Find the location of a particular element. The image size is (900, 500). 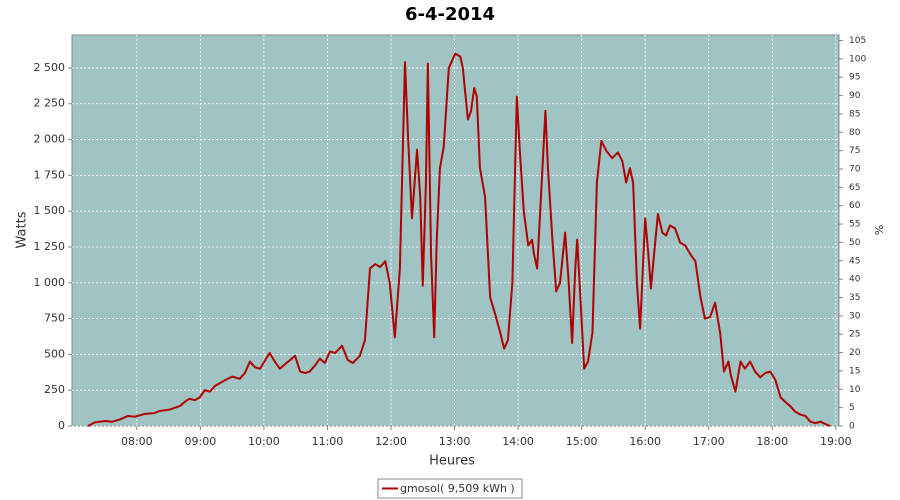

x-tick-label: 08:00 is located at coordinates (137, 441).